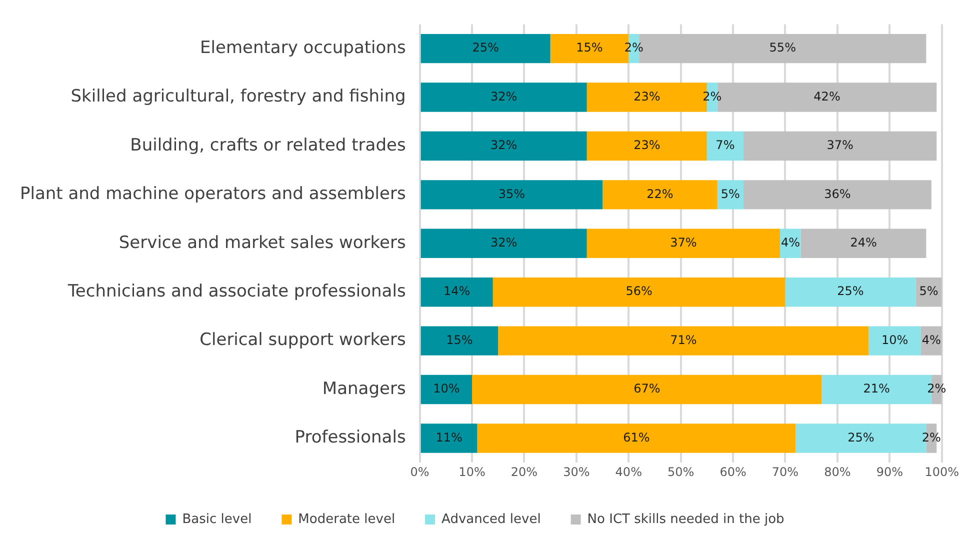 The width and height of the screenshot is (962, 540). Describe the element at coordinates (524, 471) in the screenshot. I see `x-tick-label: 20%` at that location.